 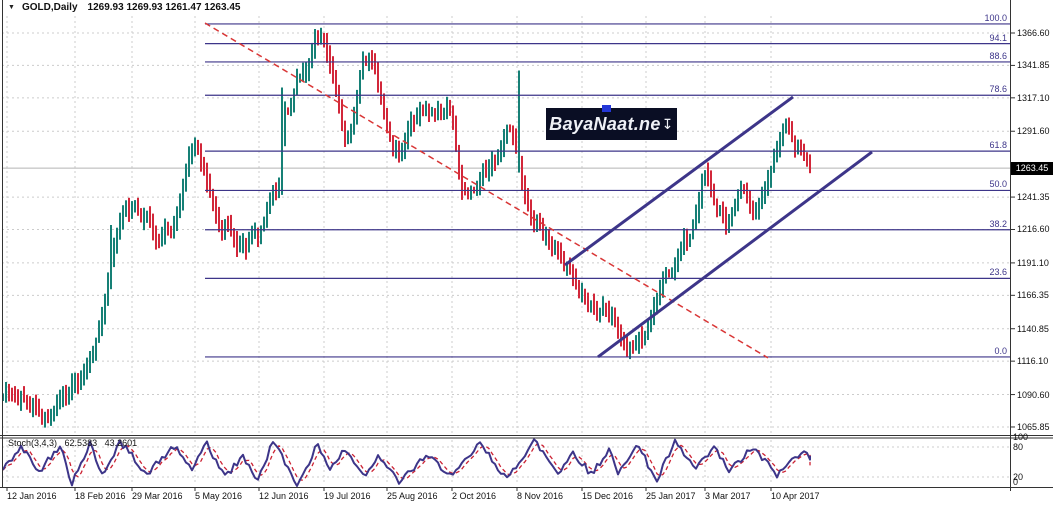 I want to click on time-axis-label: 29 Mar 2016, so click(x=157, y=496).